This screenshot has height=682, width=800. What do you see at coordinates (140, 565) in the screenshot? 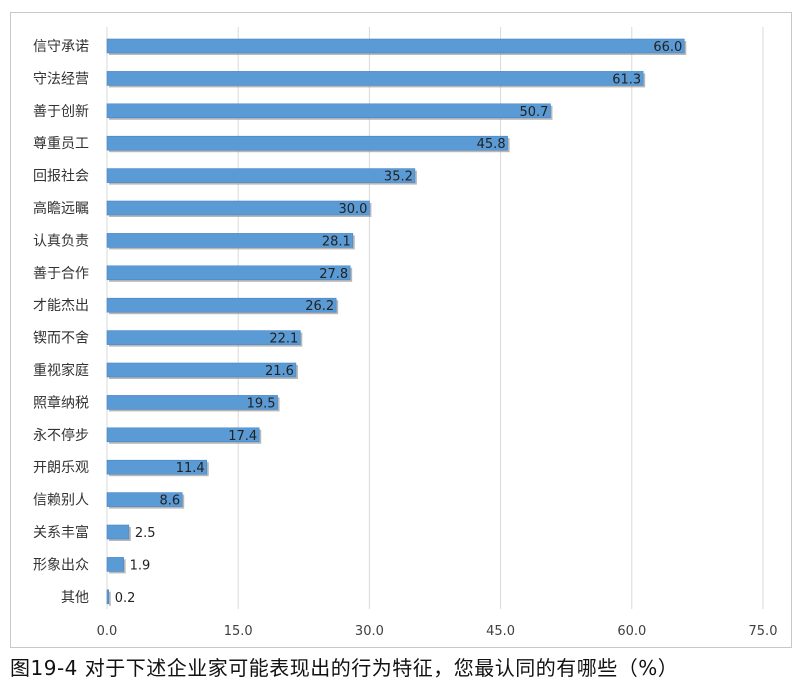
I see `value-label: 1.9` at bounding box center [140, 565].